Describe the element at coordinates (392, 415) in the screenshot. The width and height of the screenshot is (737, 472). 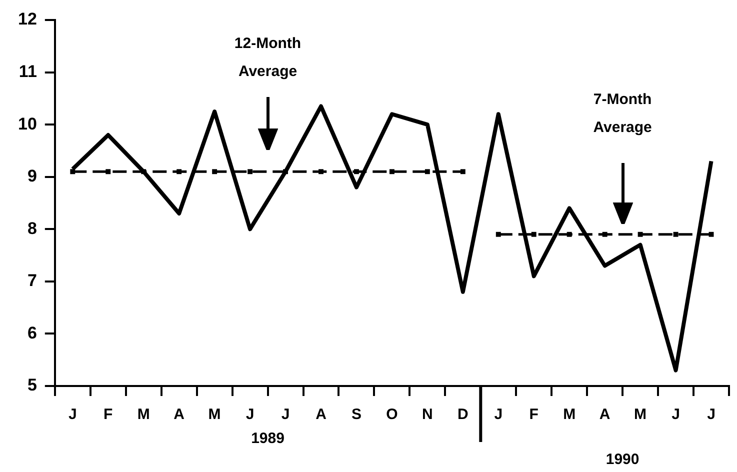
I see `x-tick-label: O` at that location.